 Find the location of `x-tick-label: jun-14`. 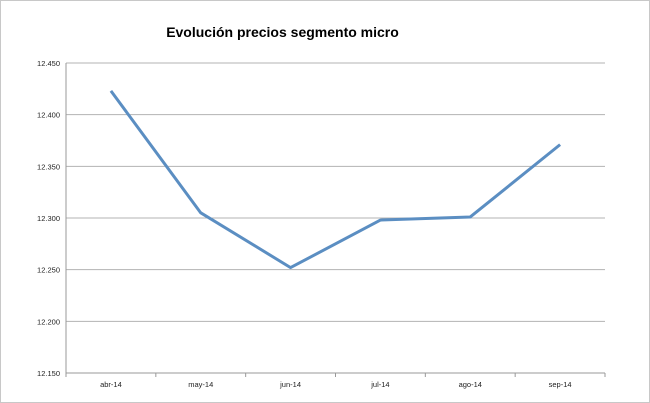

x-tick-label: jun-14 is located at coordinates (290, 384).